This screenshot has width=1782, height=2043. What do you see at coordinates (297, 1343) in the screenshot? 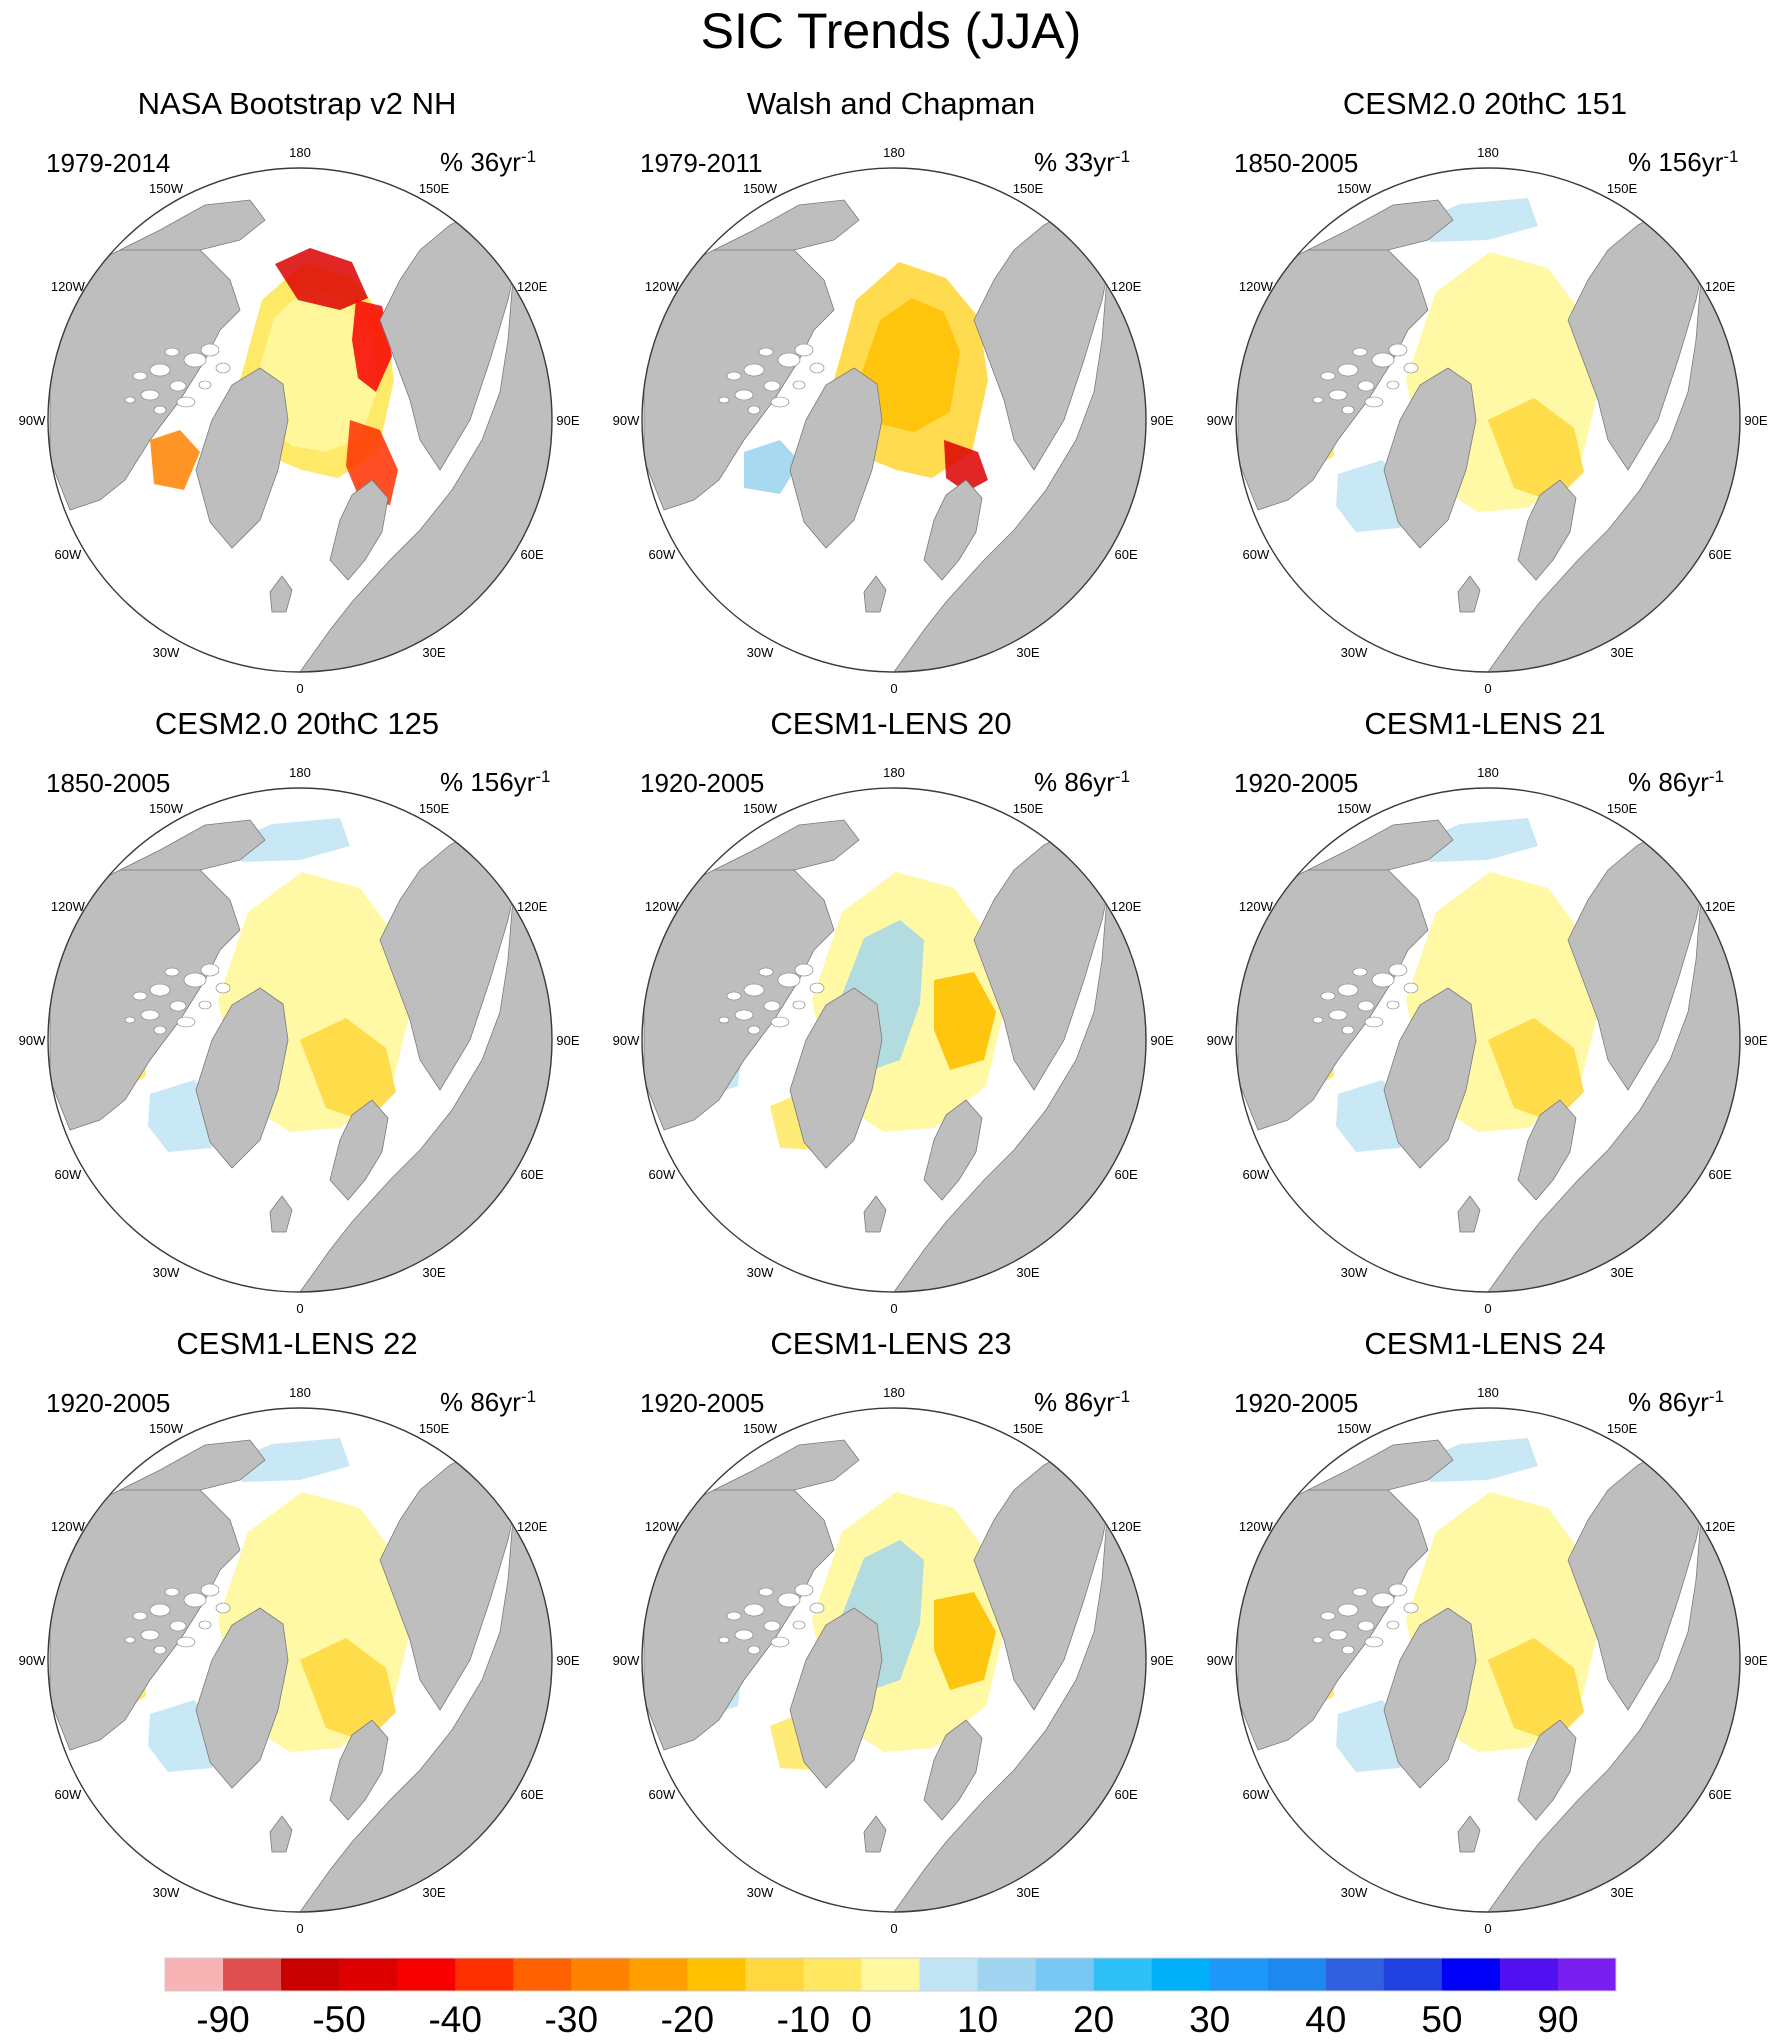
I see `panel-title: CESM1-LENS 22` at bounding box center [297, 1343].